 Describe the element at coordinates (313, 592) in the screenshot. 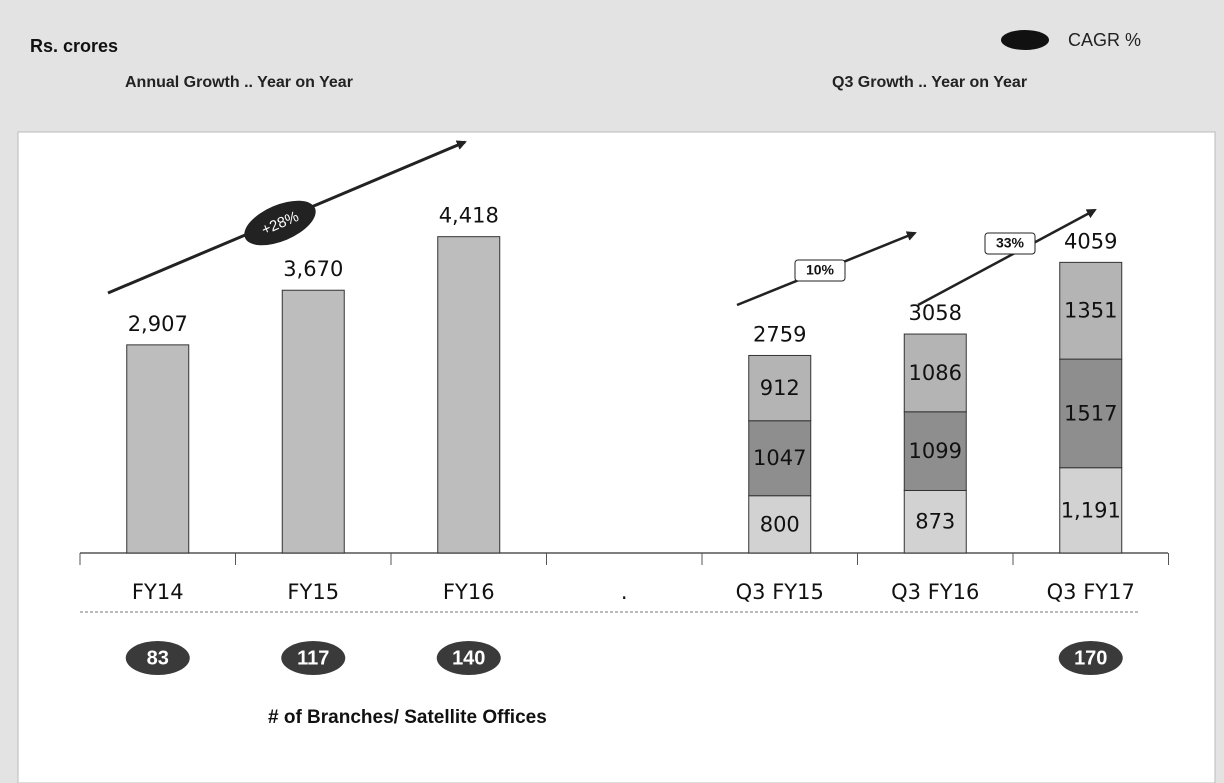

I see `x-tick-label: FY15` at that location.